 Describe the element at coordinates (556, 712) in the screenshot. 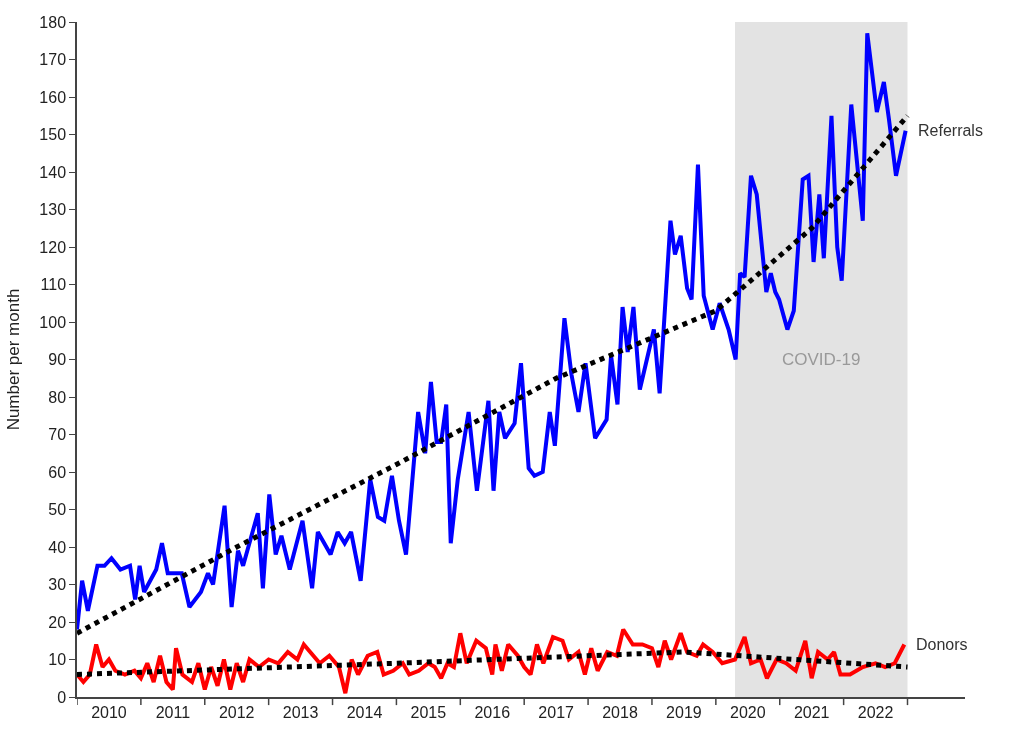

I see `x-tick-label: 2017` at that location.